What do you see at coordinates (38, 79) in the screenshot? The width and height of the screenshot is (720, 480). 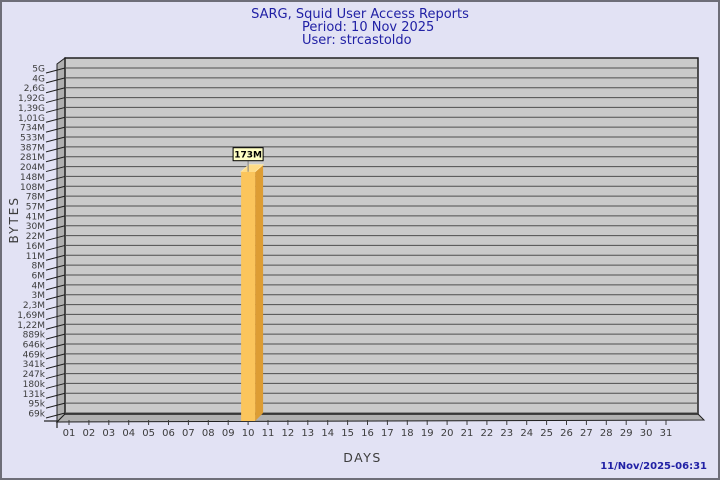 I see `y-tick-label: 4G` at bounding box center [38, 79].